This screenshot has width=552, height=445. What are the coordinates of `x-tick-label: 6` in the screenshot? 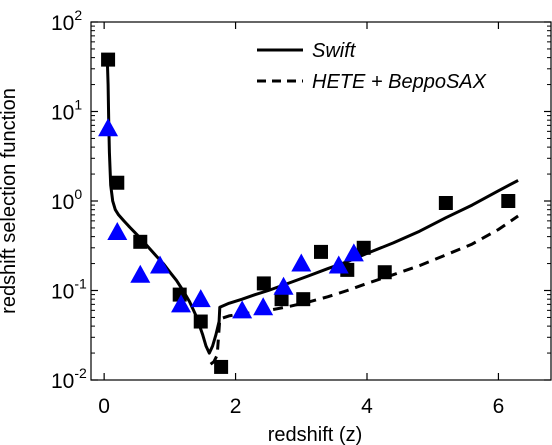 It's located at (499, 406).